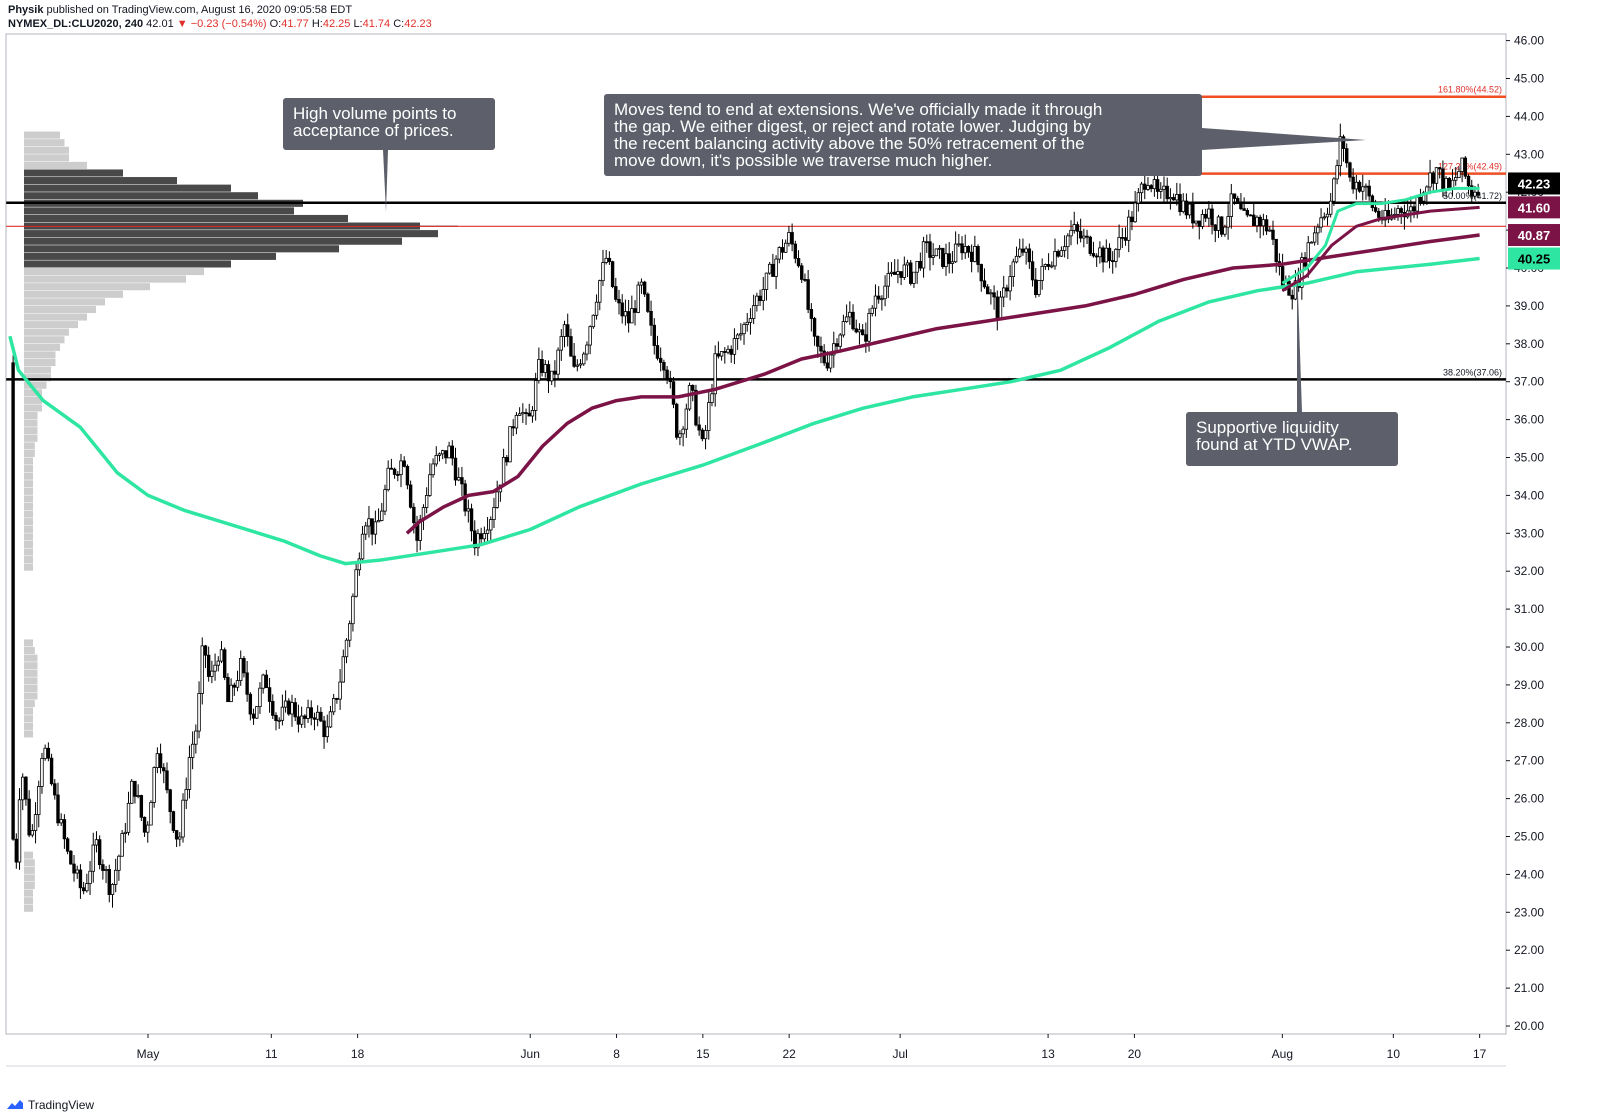 The height and width of the screenshot is (1118, 1600). I want to click on x-tick-label: 8, so click(616, 1054).